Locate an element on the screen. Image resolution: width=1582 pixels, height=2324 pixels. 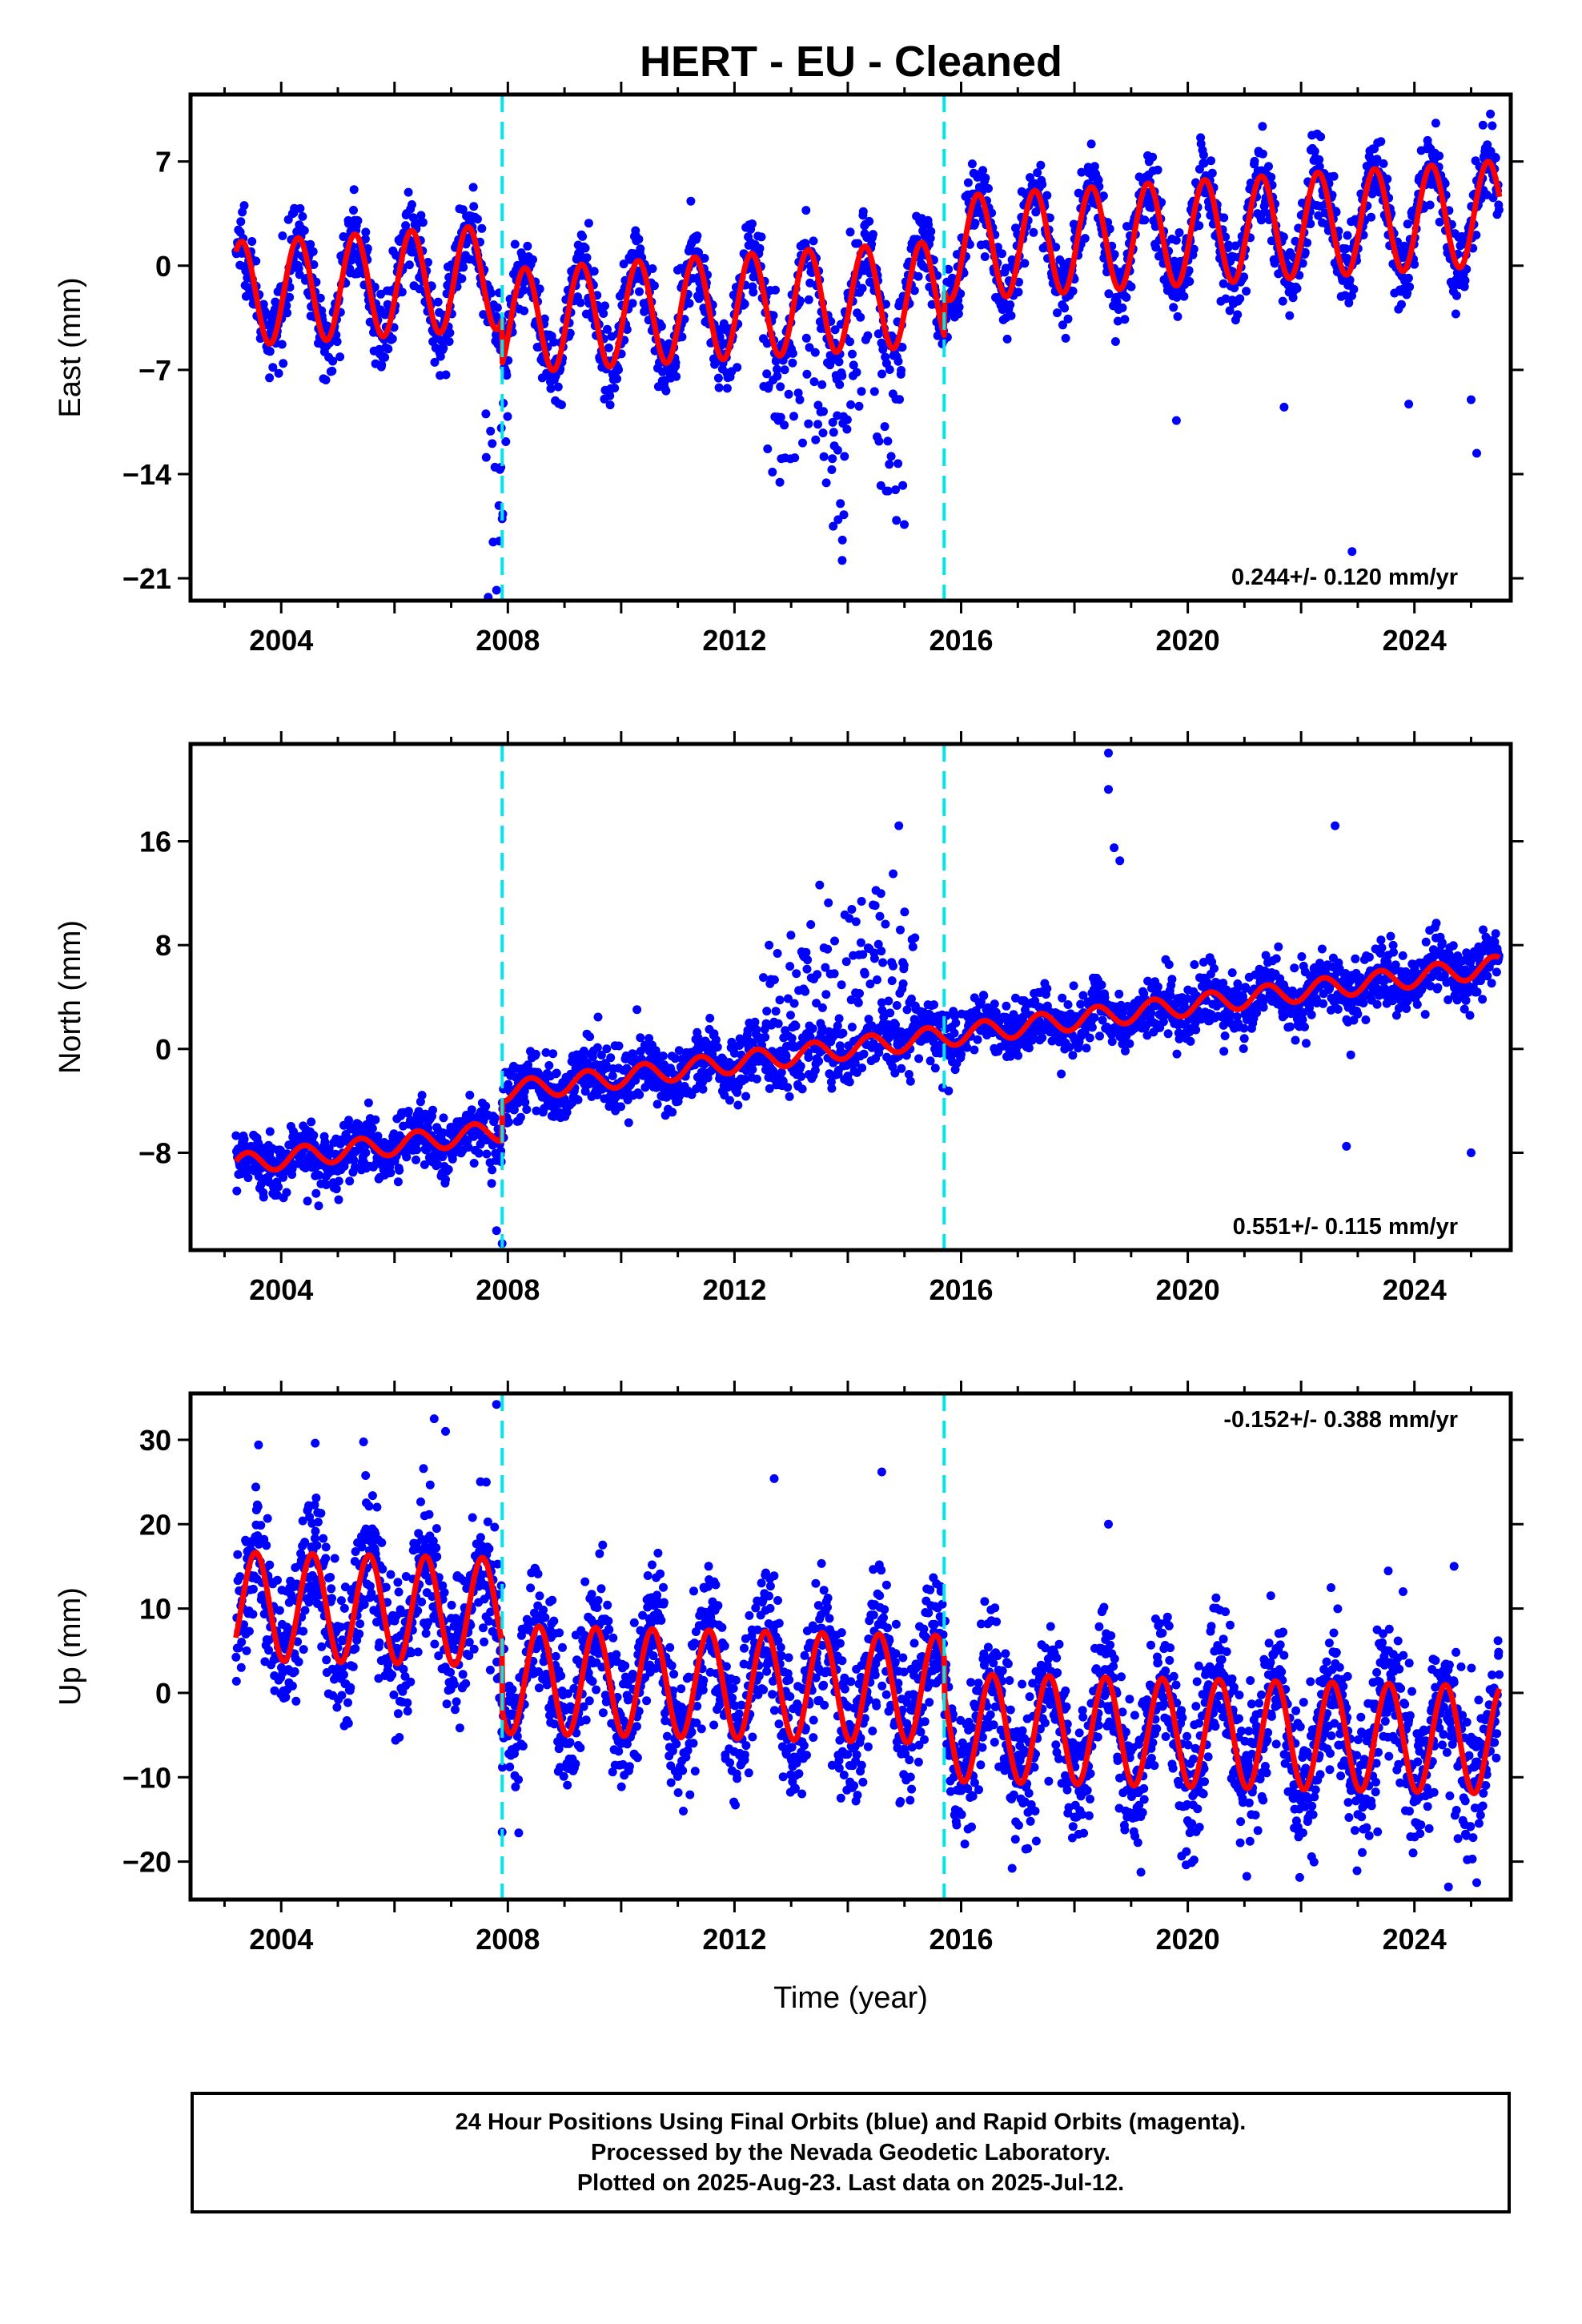
outlier-point is located at coordinates (1176, 420).